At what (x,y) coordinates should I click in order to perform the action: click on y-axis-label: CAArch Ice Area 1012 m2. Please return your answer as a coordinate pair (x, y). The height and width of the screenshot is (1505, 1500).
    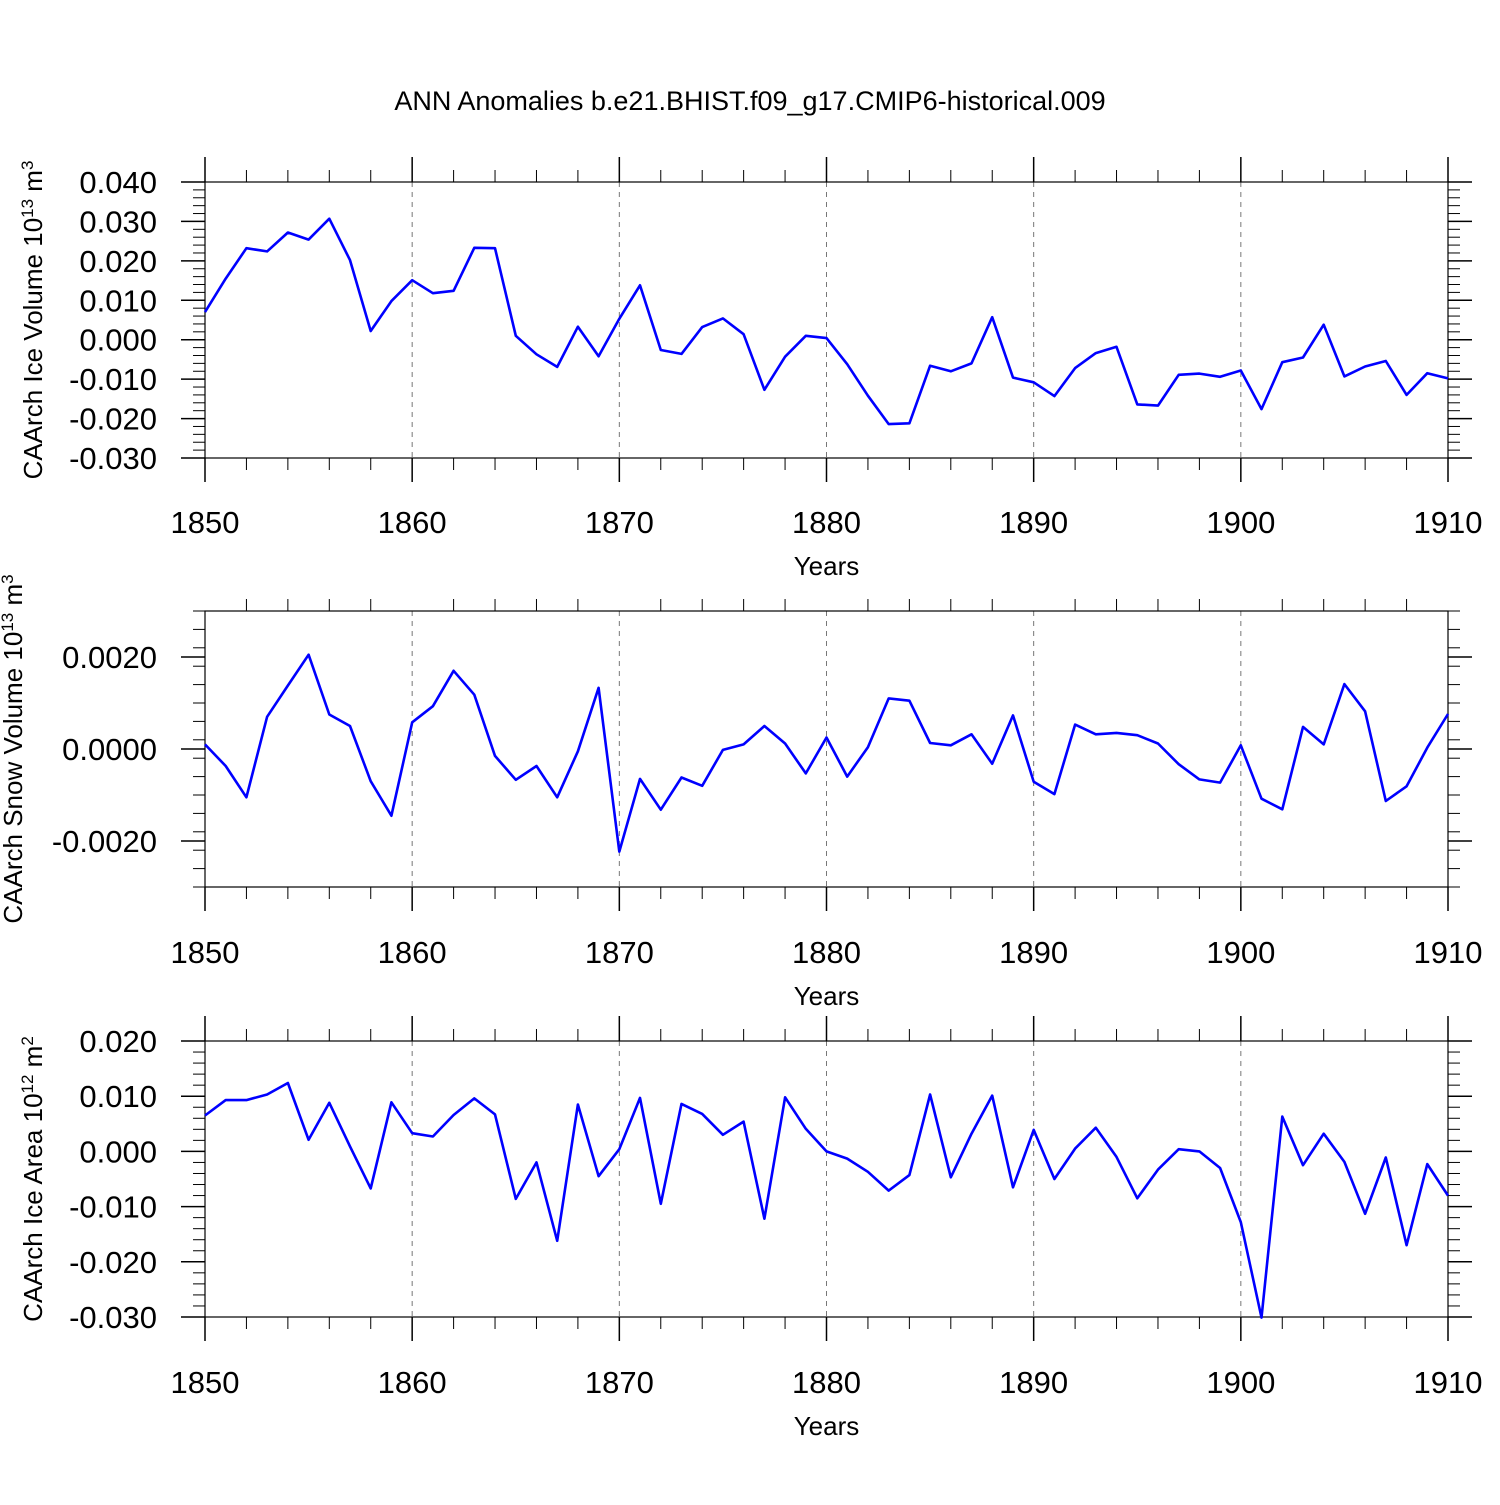
    Looking at the image, I should click on (33, 1179).